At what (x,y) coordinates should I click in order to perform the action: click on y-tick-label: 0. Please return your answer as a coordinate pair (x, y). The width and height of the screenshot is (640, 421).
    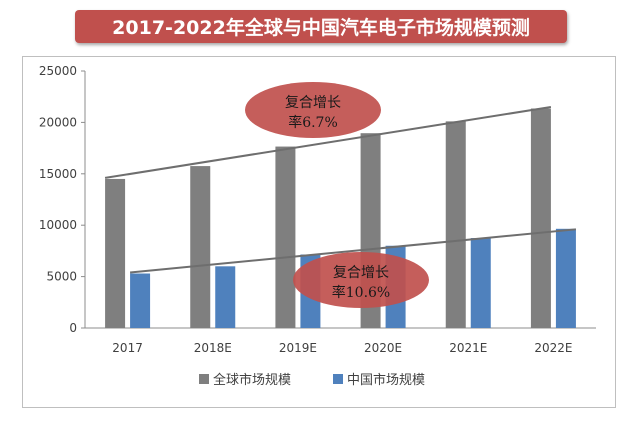
    Looking at the image, I should click on (73, 328).